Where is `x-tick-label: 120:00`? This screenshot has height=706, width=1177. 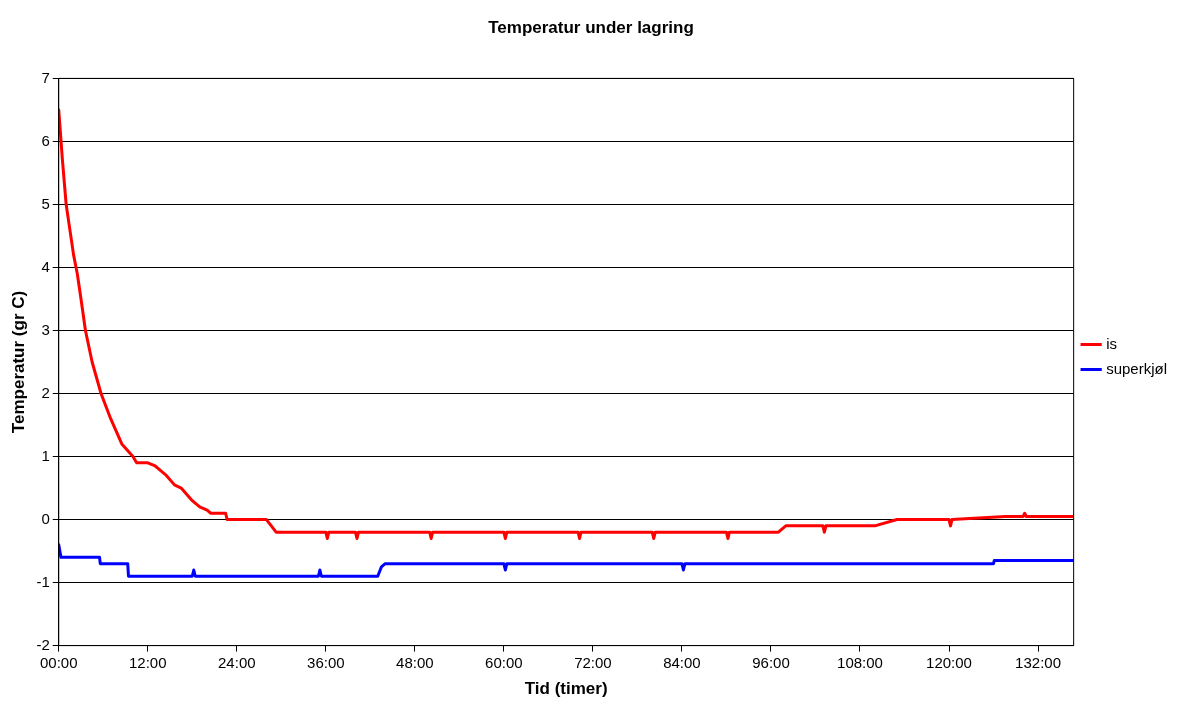
x-tick-label: 120:00 is located at coordinates (949, 662).